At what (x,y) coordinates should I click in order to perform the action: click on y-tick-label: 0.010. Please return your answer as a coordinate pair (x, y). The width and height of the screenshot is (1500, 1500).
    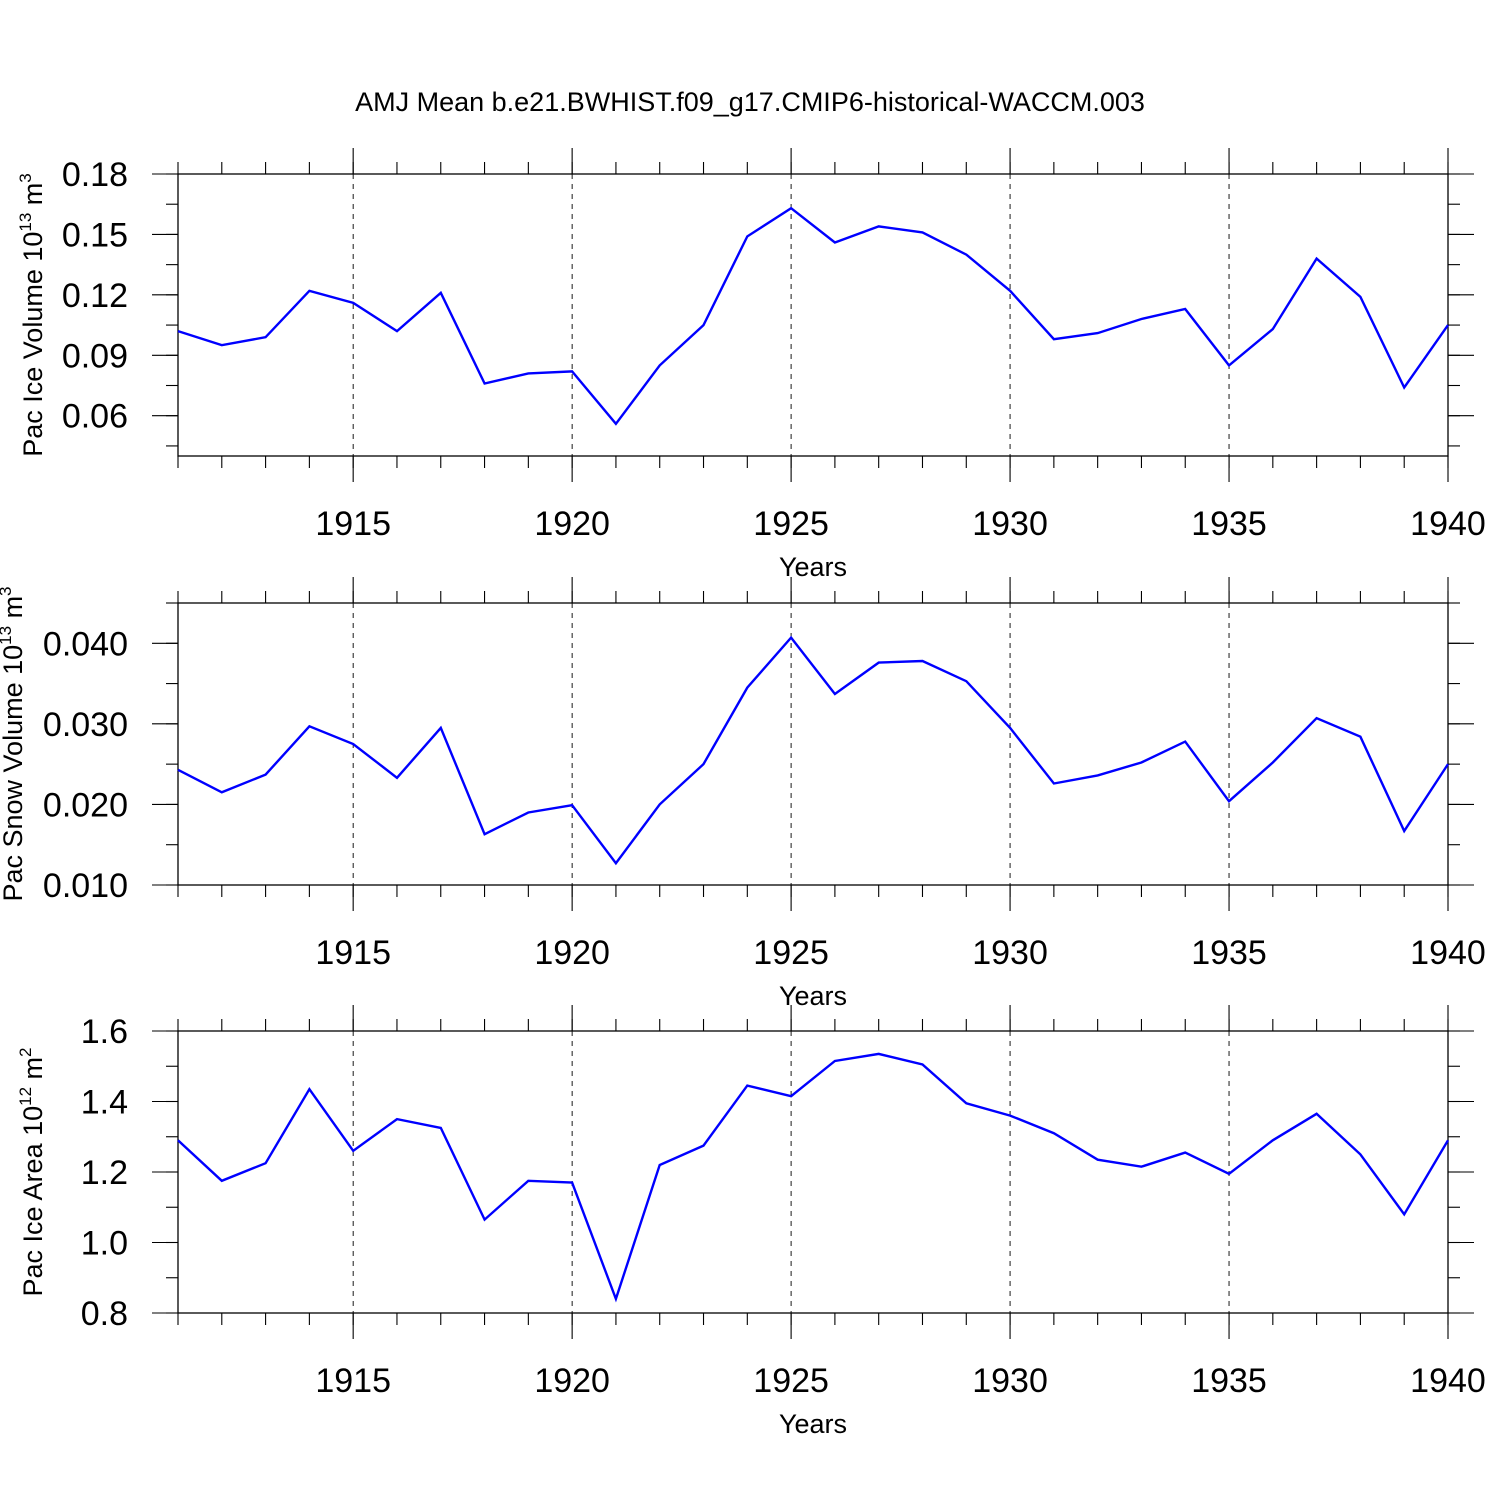
    Looking at the image, I should click on (85, 886).